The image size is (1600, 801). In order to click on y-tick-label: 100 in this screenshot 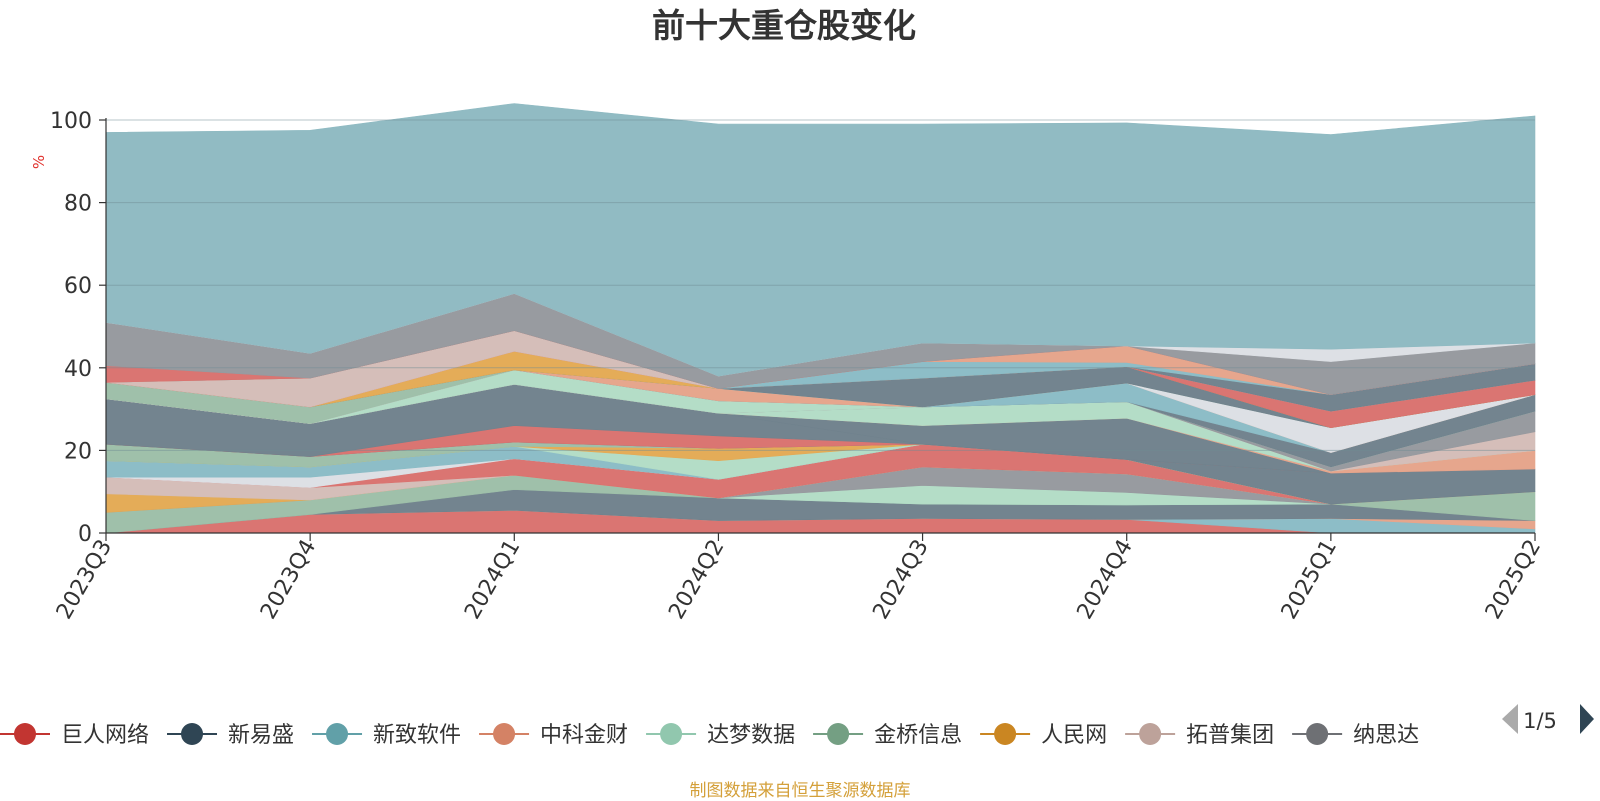, I will do `click(71, 121)`.